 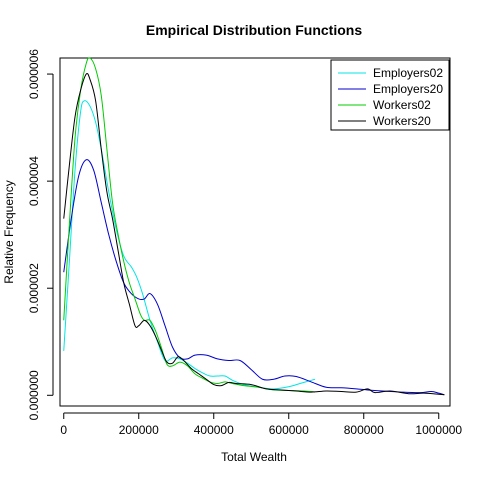 I want to click on y-tick-label: 0.000004, so click(x=34, y=181).